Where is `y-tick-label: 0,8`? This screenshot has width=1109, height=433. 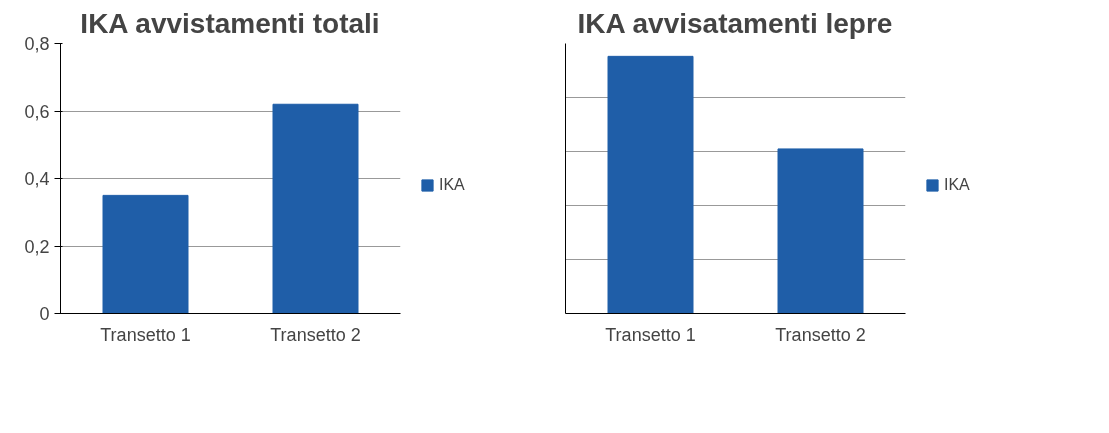 y-tick-label: 0,8 is located at coordinates (37, 44).